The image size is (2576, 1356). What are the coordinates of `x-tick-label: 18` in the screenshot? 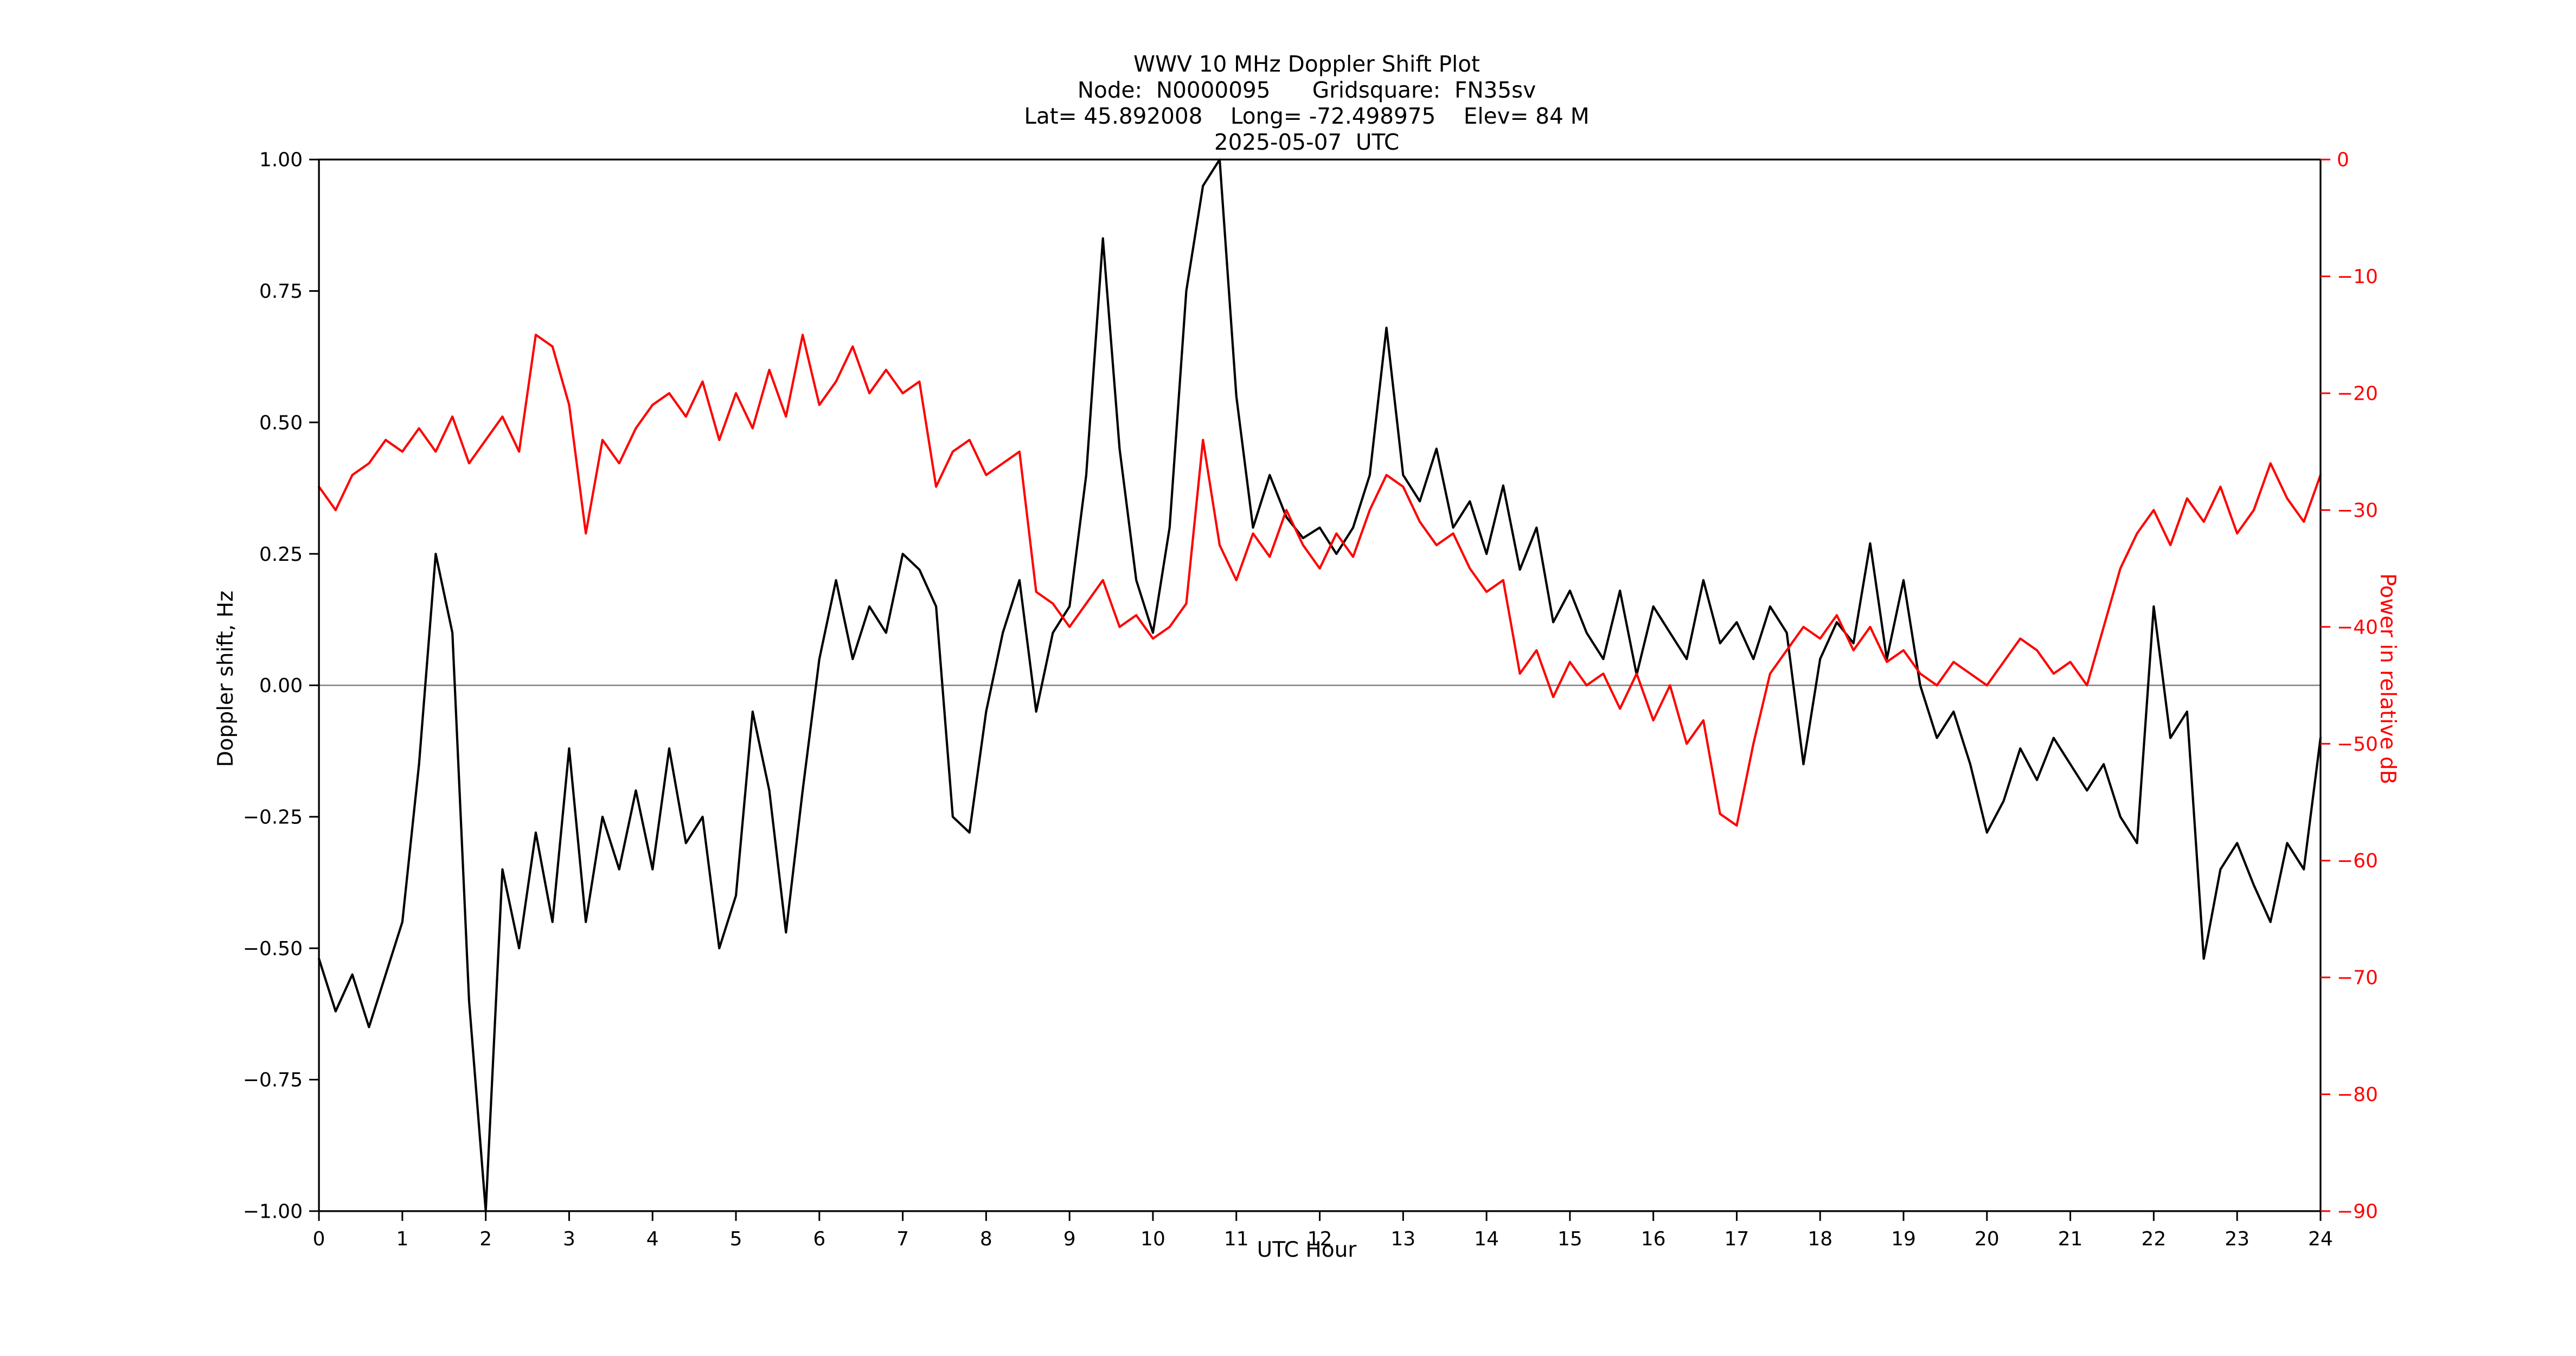 It's located at (1820, 1239).